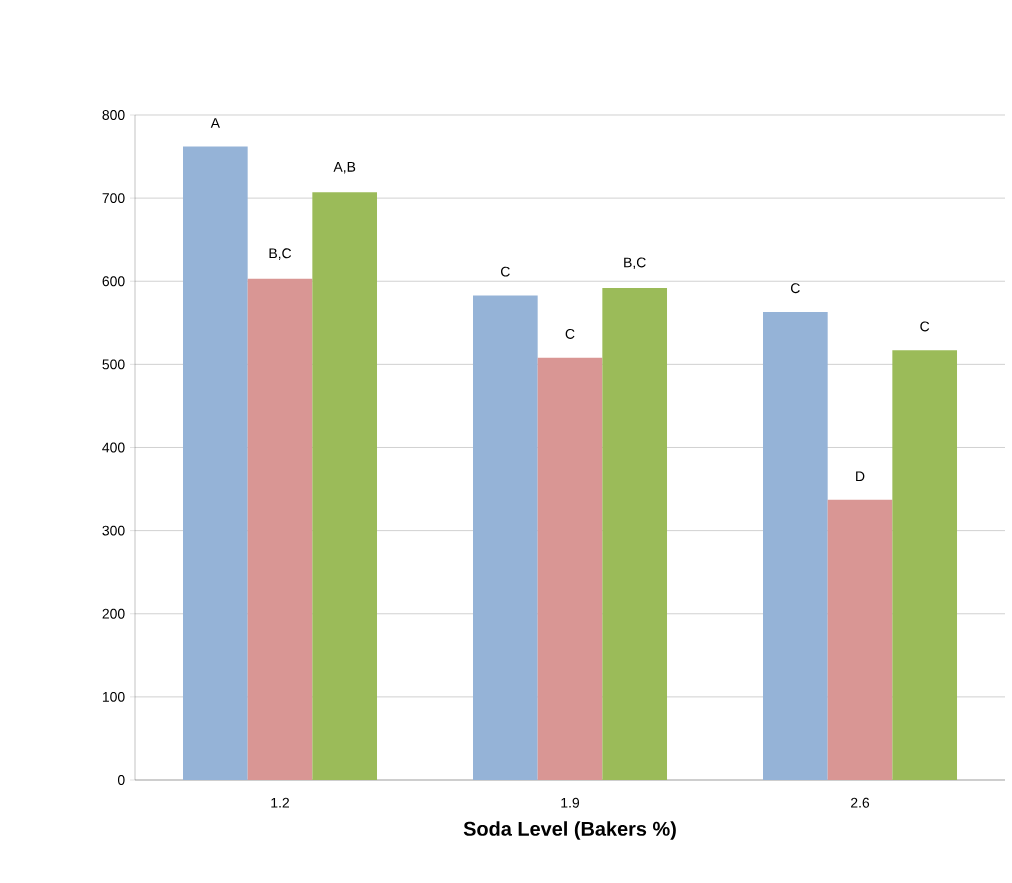 This screenshot has height=883, width=1012. I want to click on x-axis-title: Soda Level (Bakers %), so click(569, 830).